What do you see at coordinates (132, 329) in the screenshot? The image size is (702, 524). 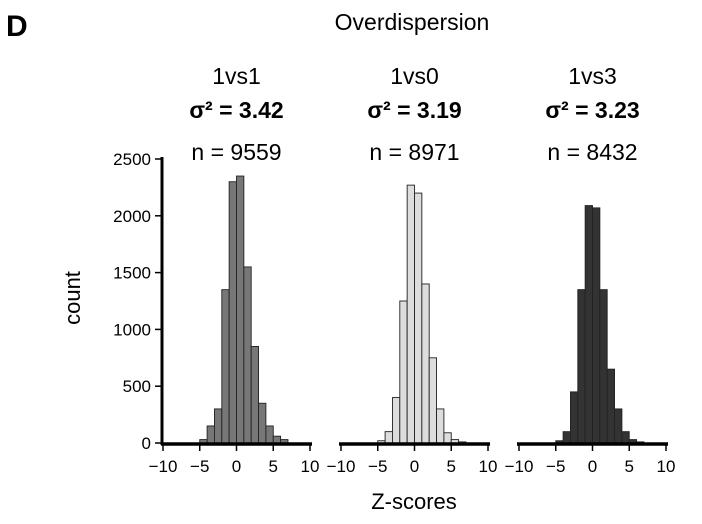 I see `y-tick-label: 1000` at bounding box center [132, 329].